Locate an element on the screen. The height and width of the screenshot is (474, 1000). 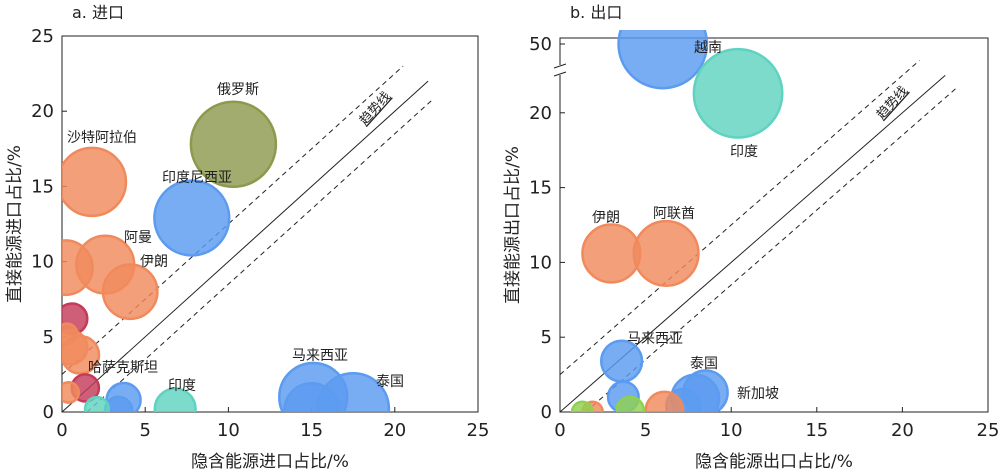
bubble-印度尼西亚 is located at coordinates (192, 218).